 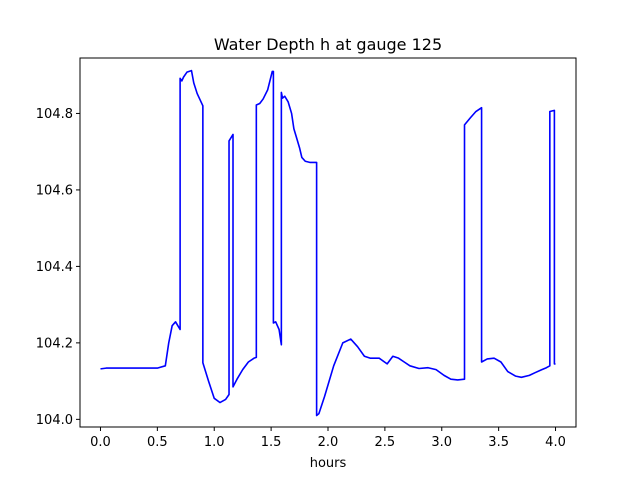 What do you see at coordinates (100, 442) in the screenshot?
I see `x-tick-label: 0.0` at bounding box center [100, 442].